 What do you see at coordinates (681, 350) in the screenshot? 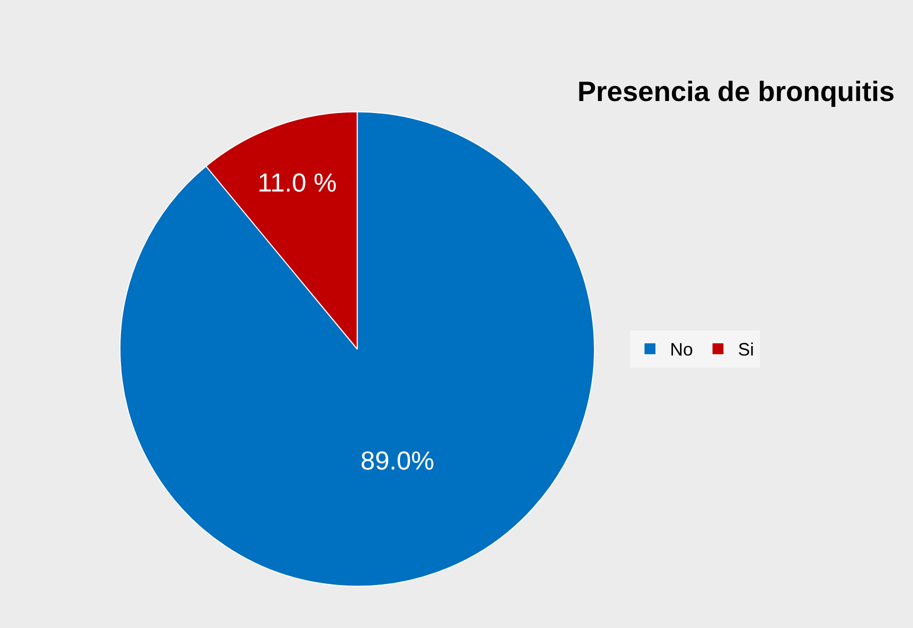
I see `legend-label: No` at bounding box center [681, 350].